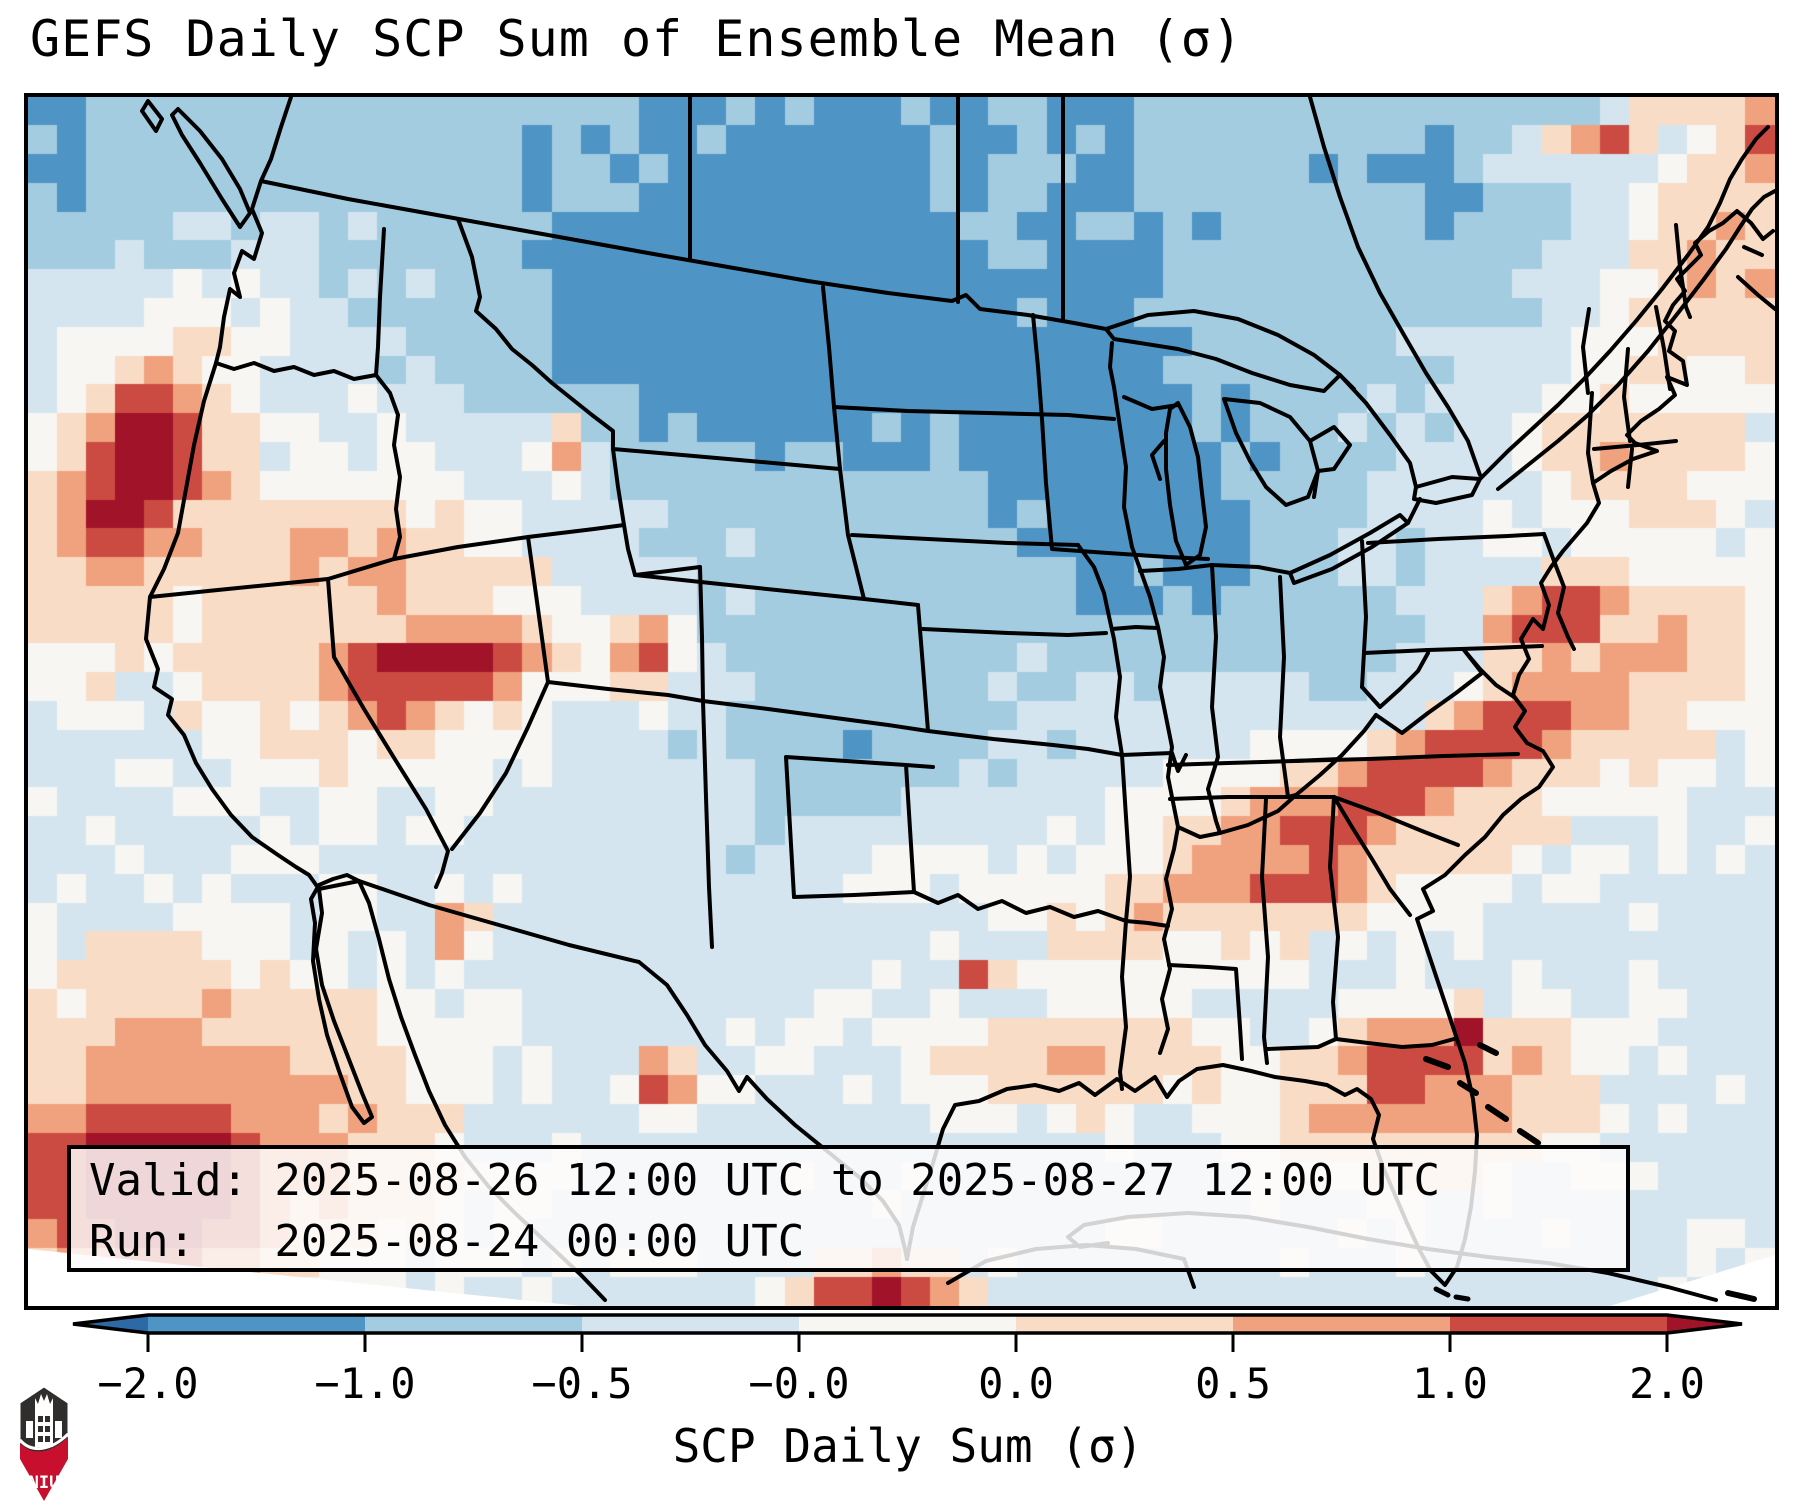  Describe the element at coordinates (1118, 650) in the screenshot. I see `missouri-river-borders` at that location.